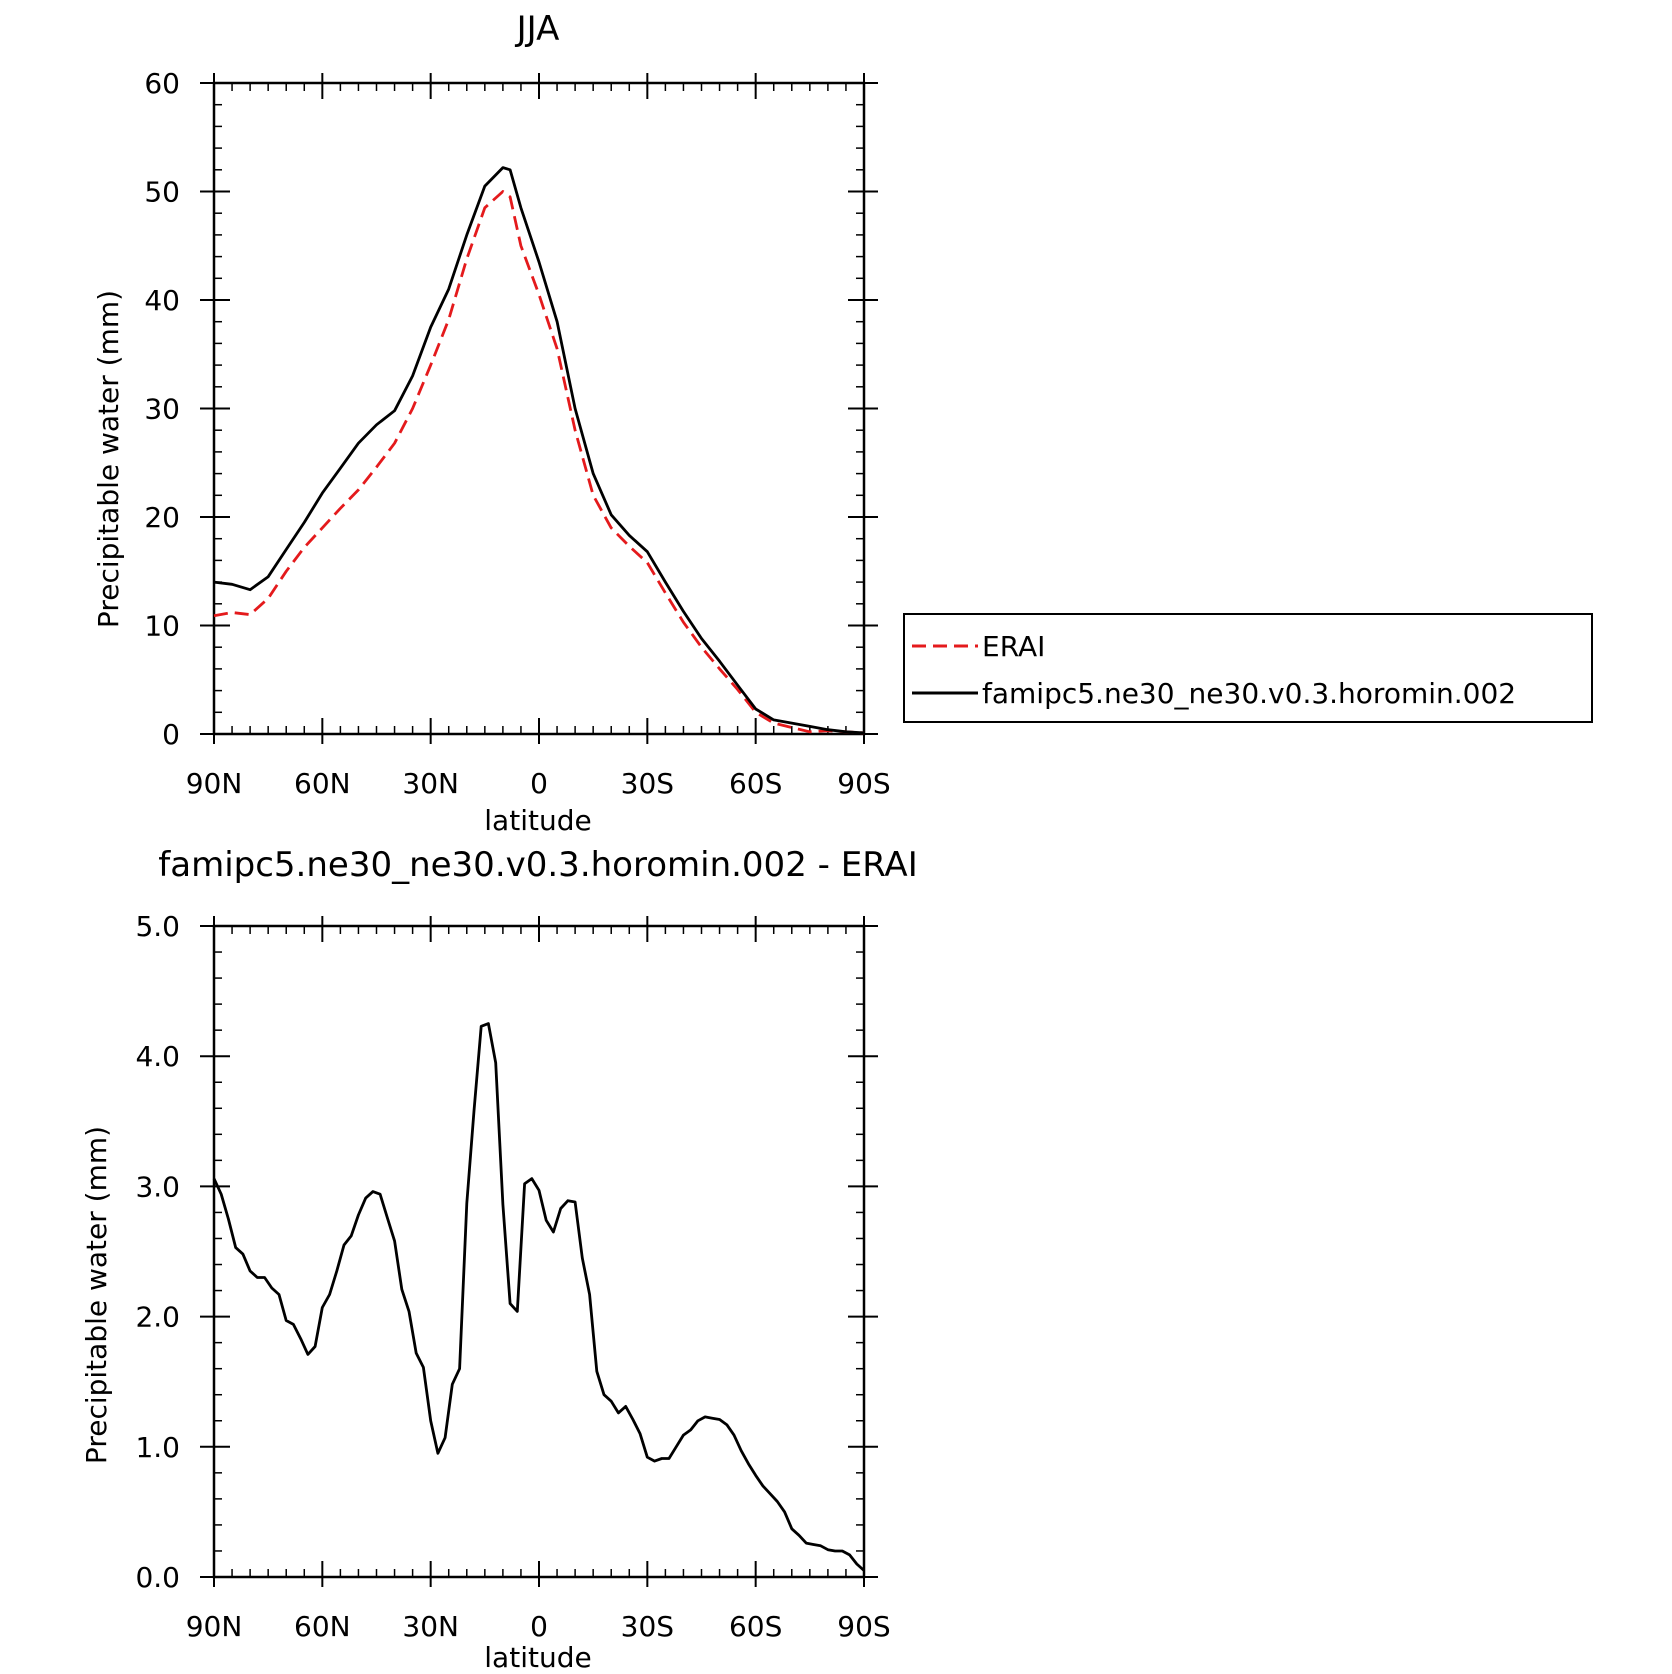 The height and width of the screenshot is (1674, 1672). I want to click on bottom-x-tick-label: 90S, so click(863, 1626).